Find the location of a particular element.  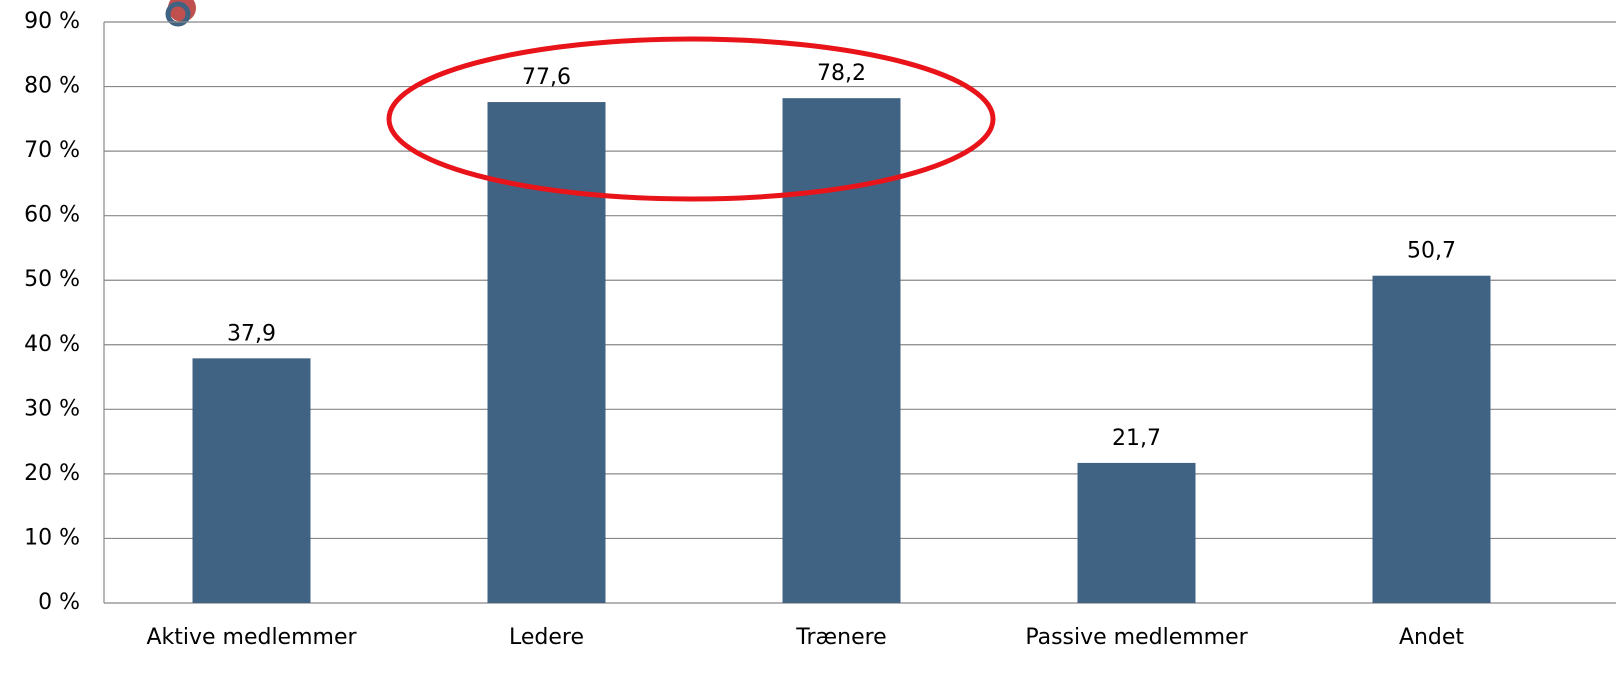

y-tick-label: 50 % is located at coordinates (52, 279).